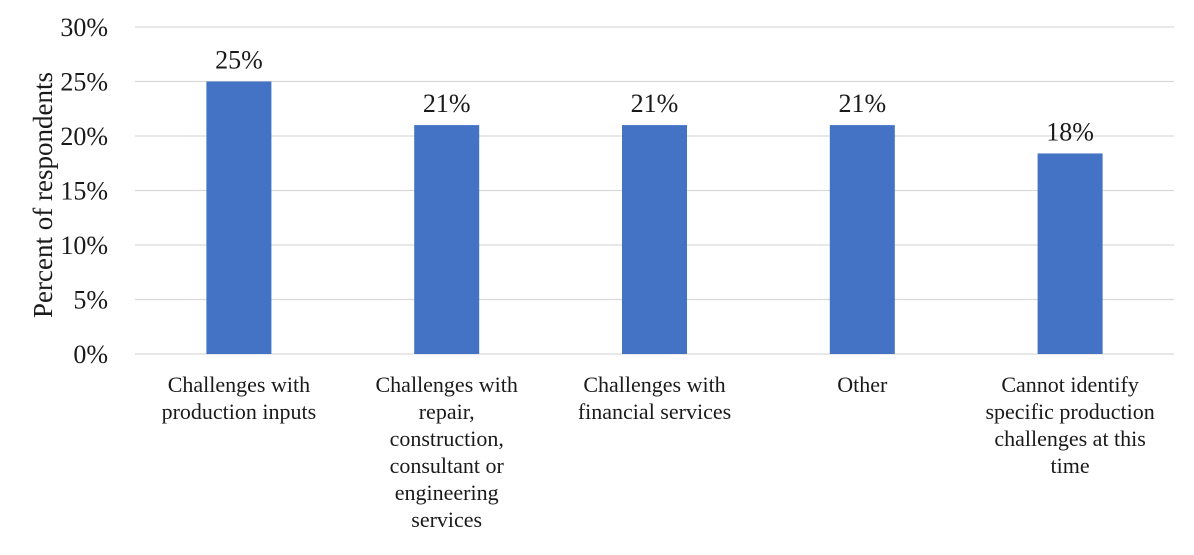  I want to click on data-label: 25%, so click(239, 60).